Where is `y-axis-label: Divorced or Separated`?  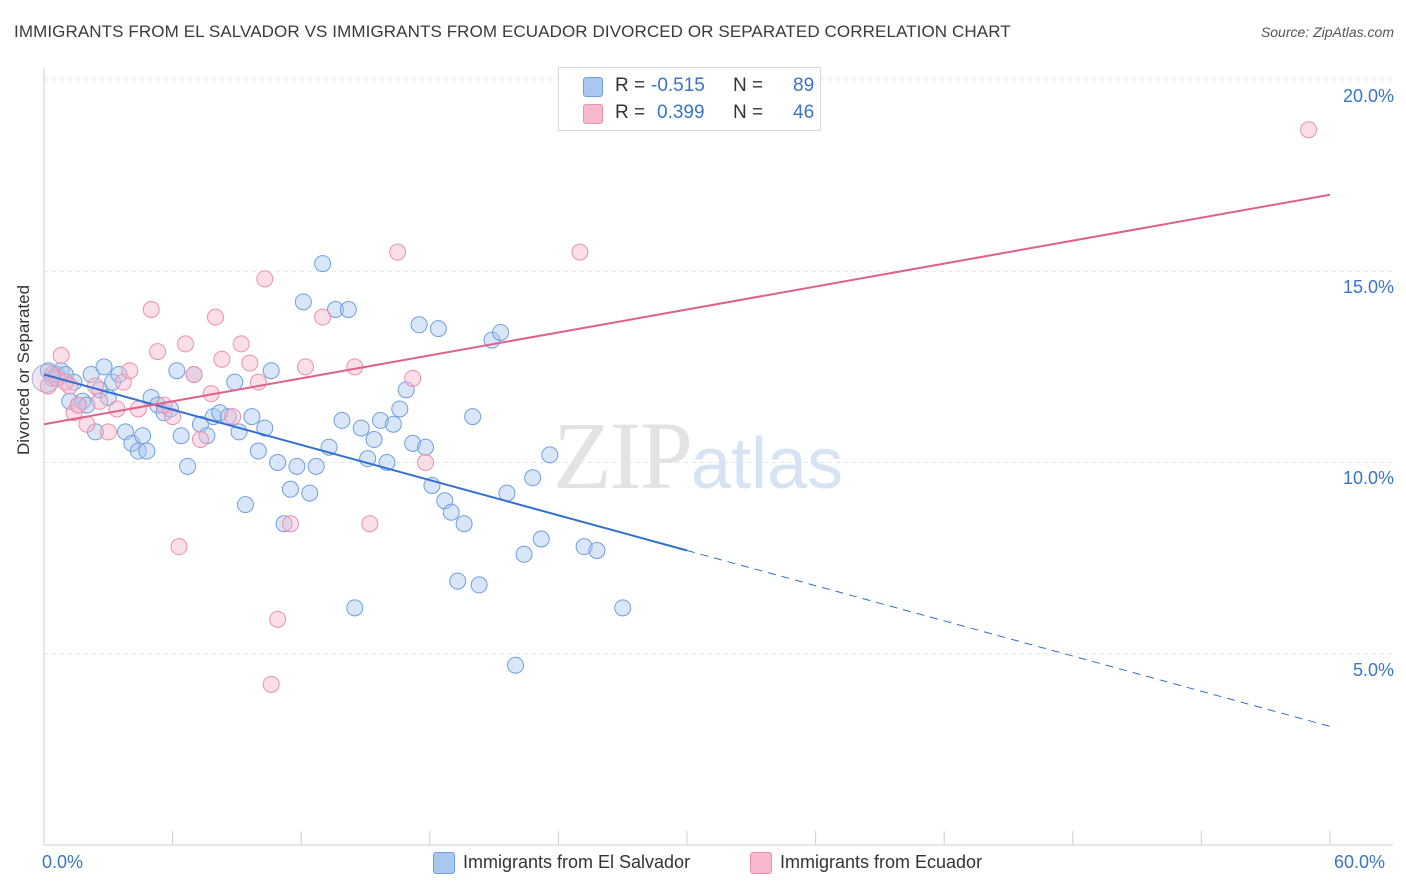 y-axis-label: Divorced or Separated is located at coordinates (23, 369).